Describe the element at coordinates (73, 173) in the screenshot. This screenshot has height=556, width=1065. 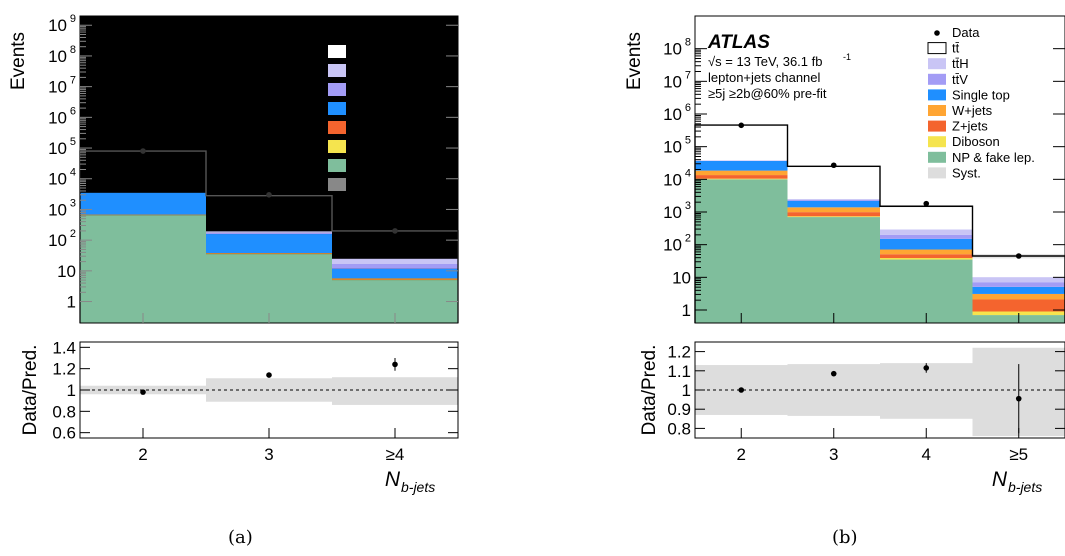
I see `panel-a-ytick-exp-4: 4` at that location.